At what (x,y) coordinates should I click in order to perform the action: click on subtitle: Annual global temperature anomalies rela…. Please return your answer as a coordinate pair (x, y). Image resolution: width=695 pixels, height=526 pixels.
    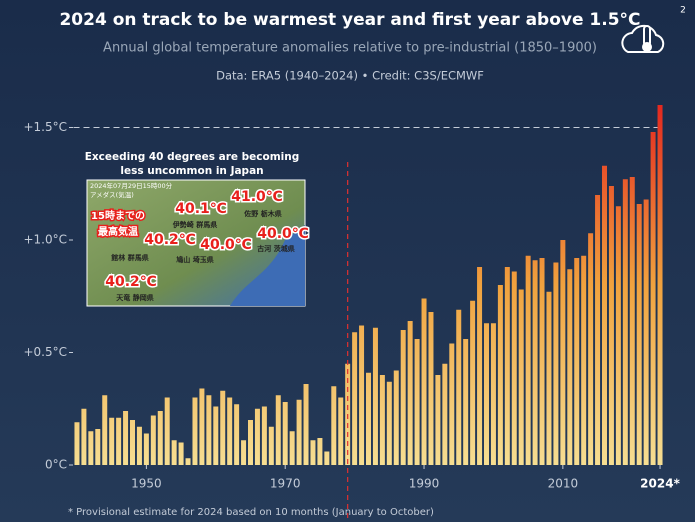
    Looking at the image, I should click on (350, 48).